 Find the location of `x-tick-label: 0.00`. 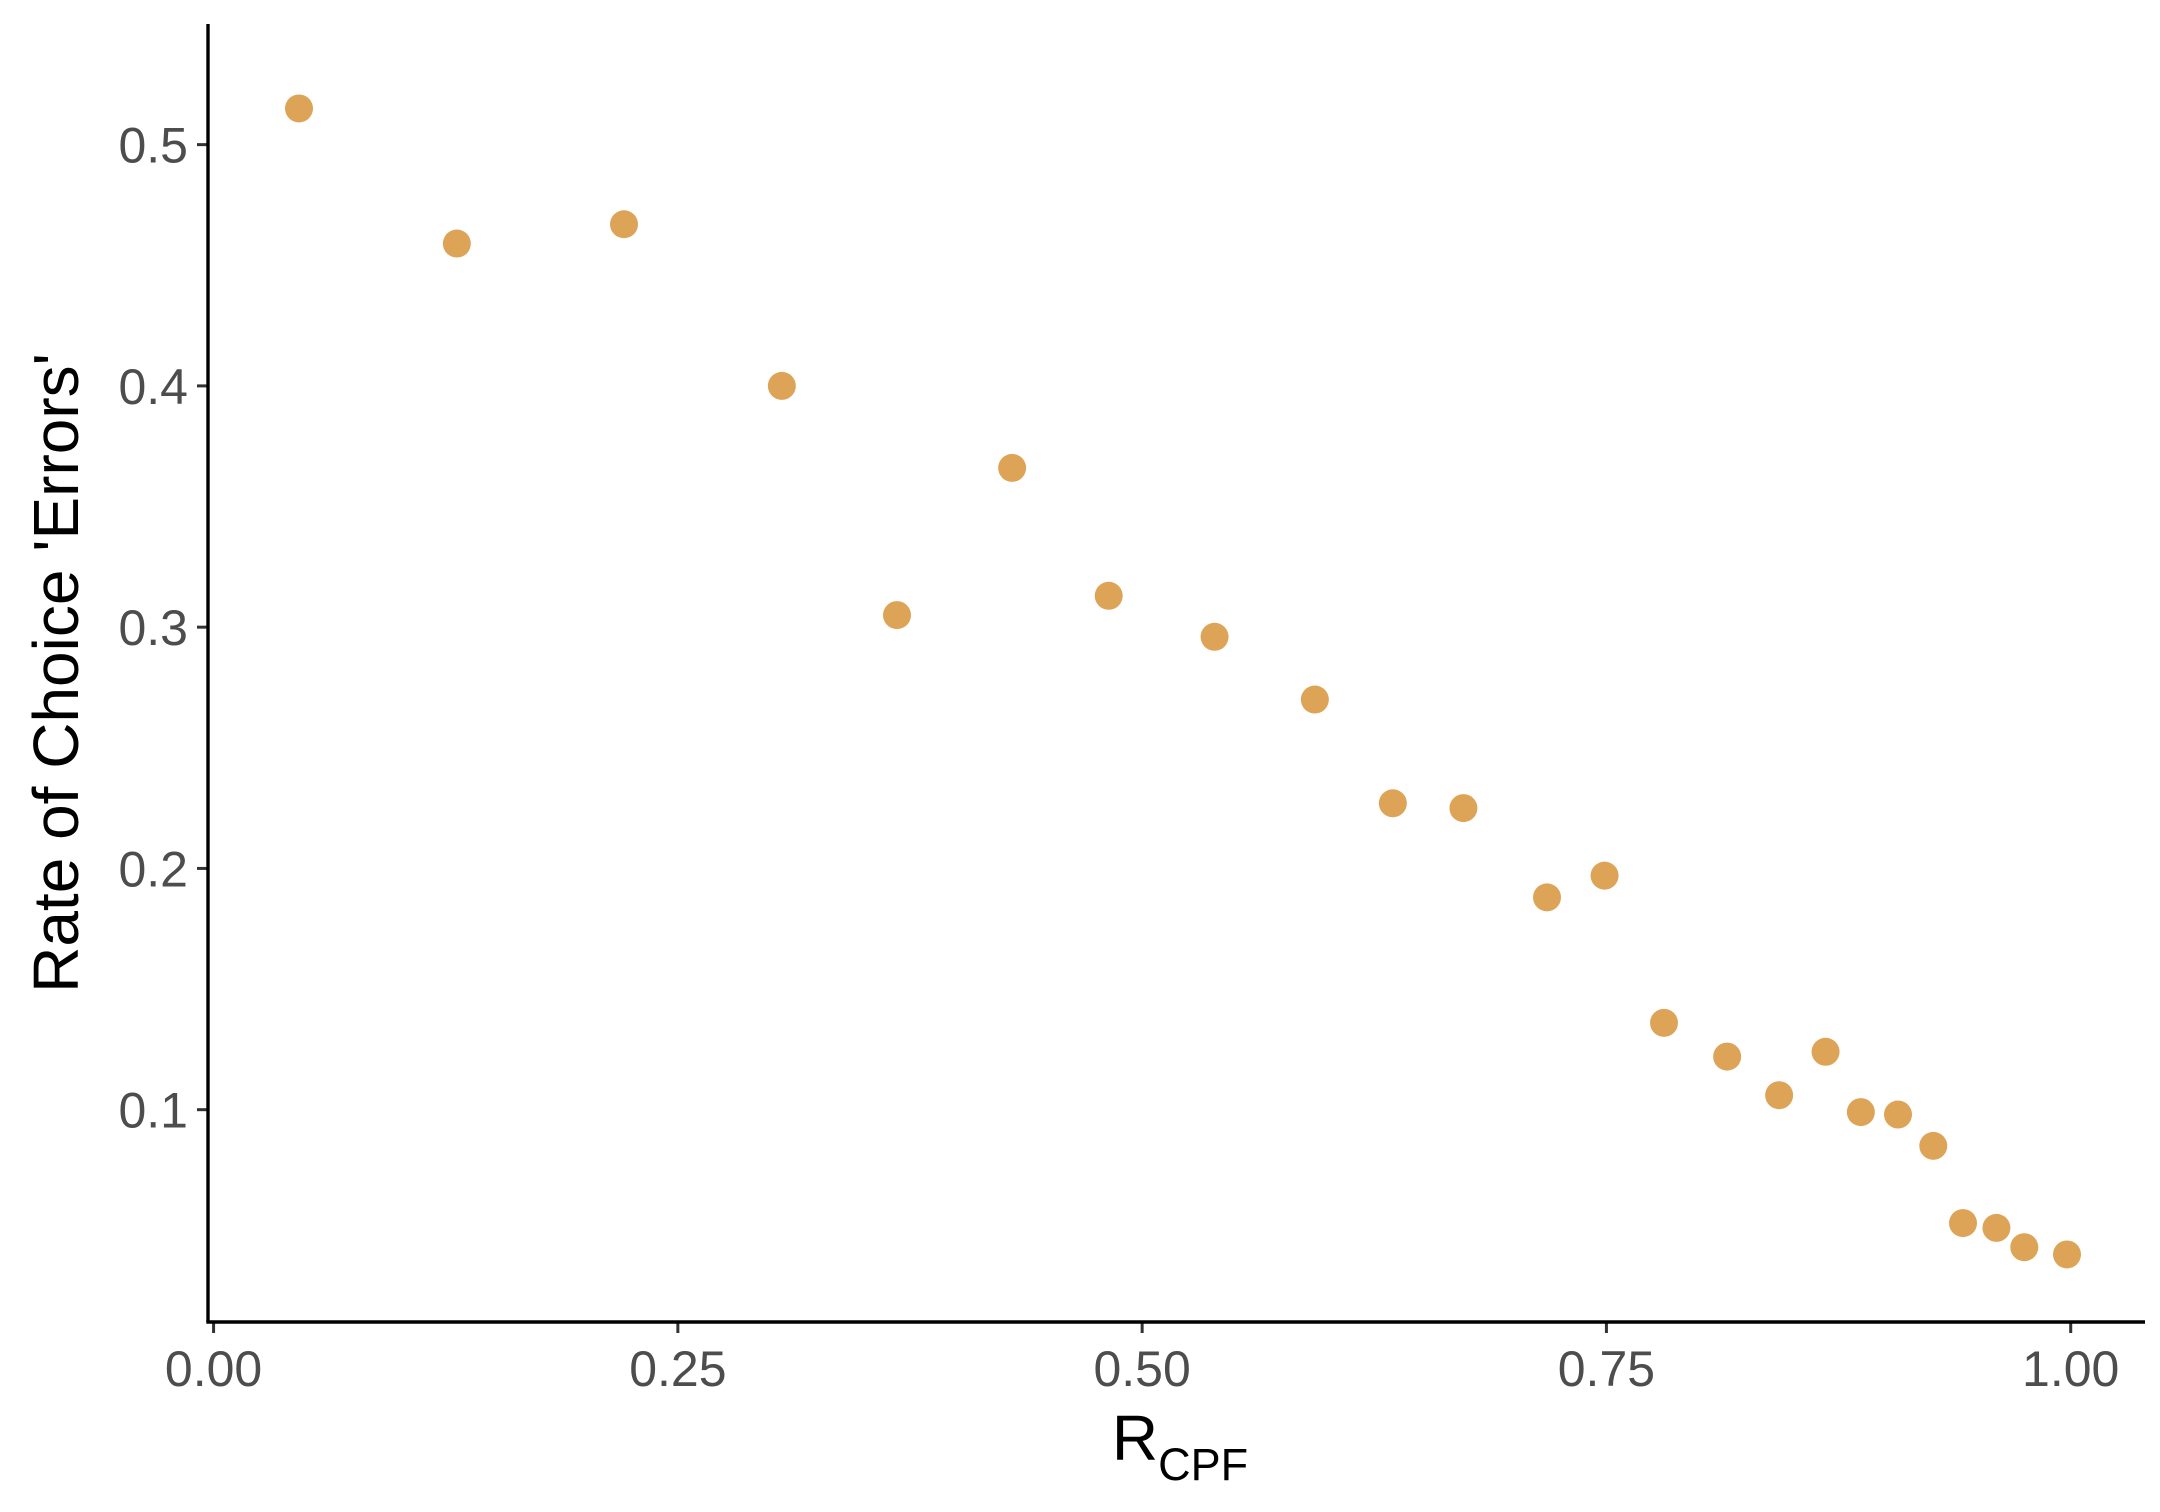

x-tick-label: 0.00 is located at coordinates (213, 1369).